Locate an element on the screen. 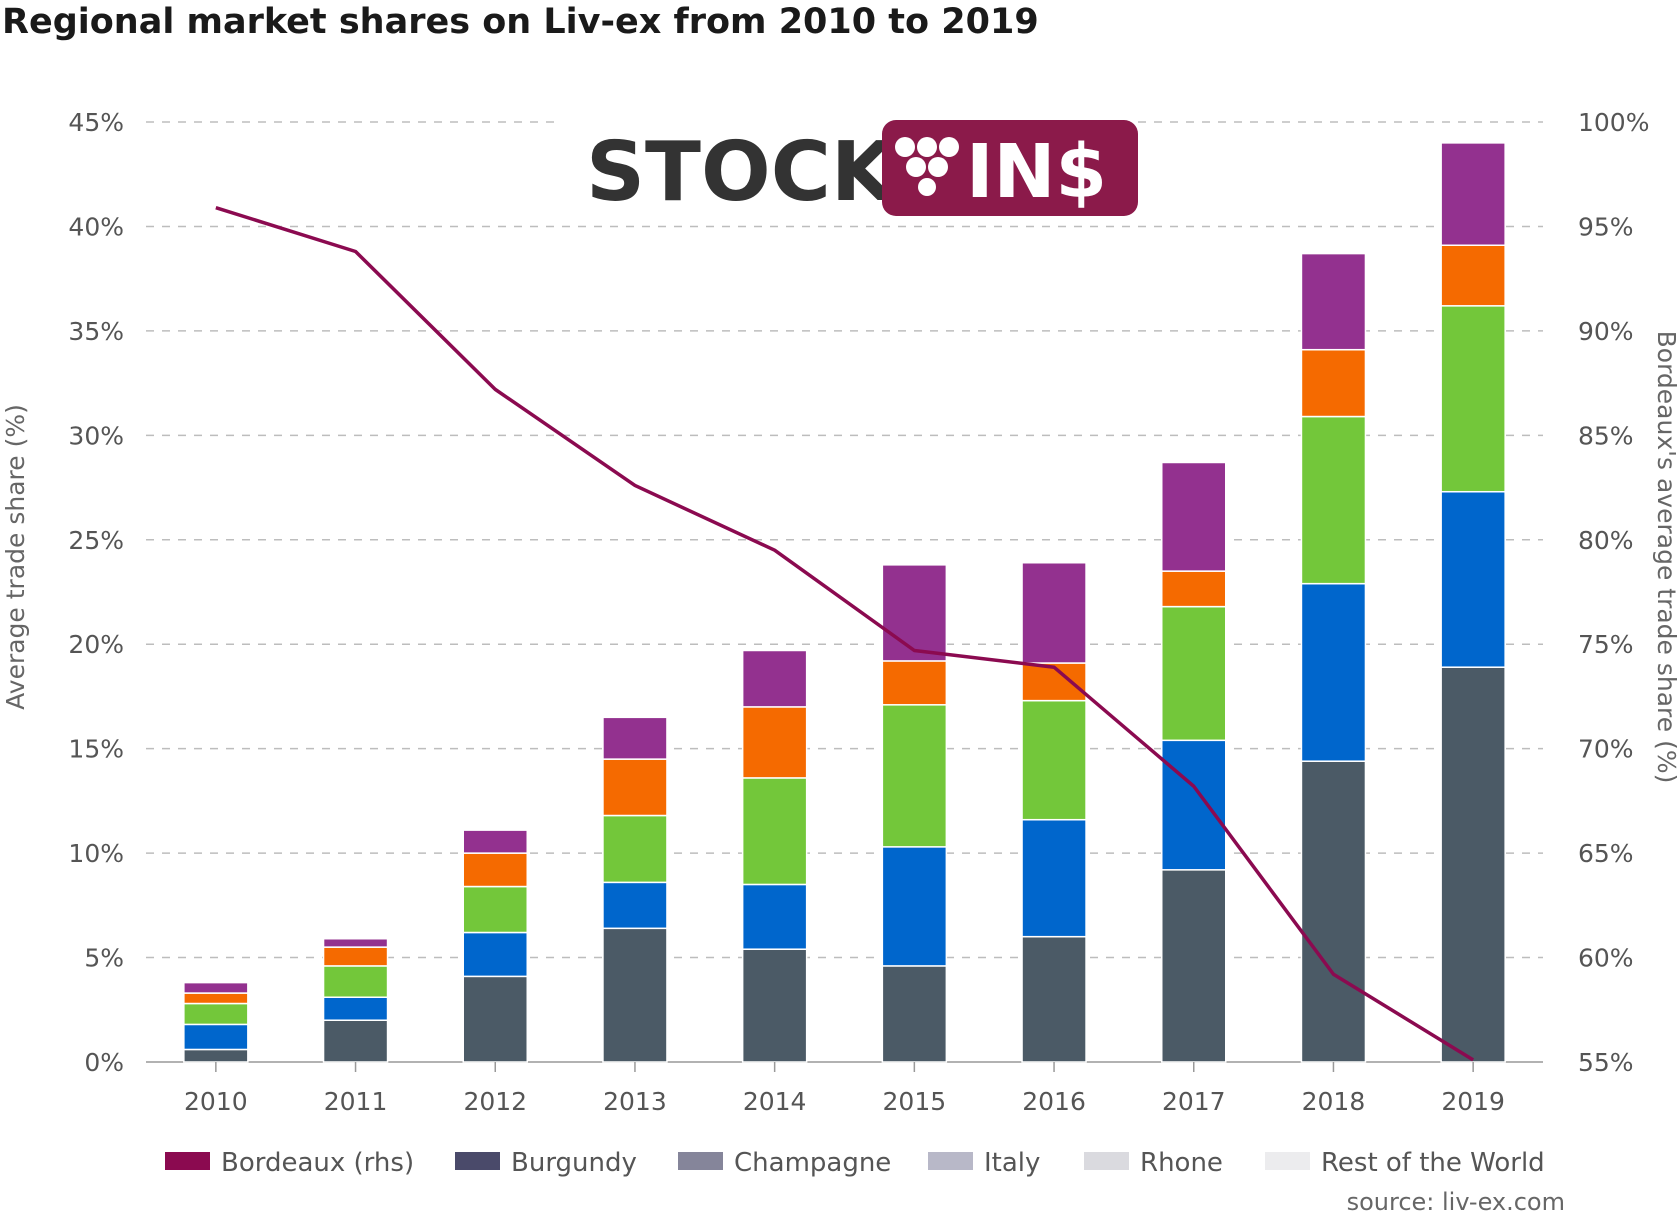 The width and height of the screenshot is (1680, 1216). legend-label: Rest of the World is located at coordinates (1433, 1163).